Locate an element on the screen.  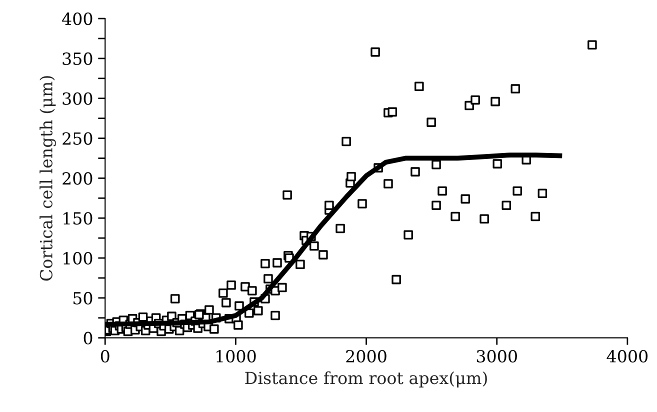
y-tick-label: 250 is located at coordinates (77, 138).